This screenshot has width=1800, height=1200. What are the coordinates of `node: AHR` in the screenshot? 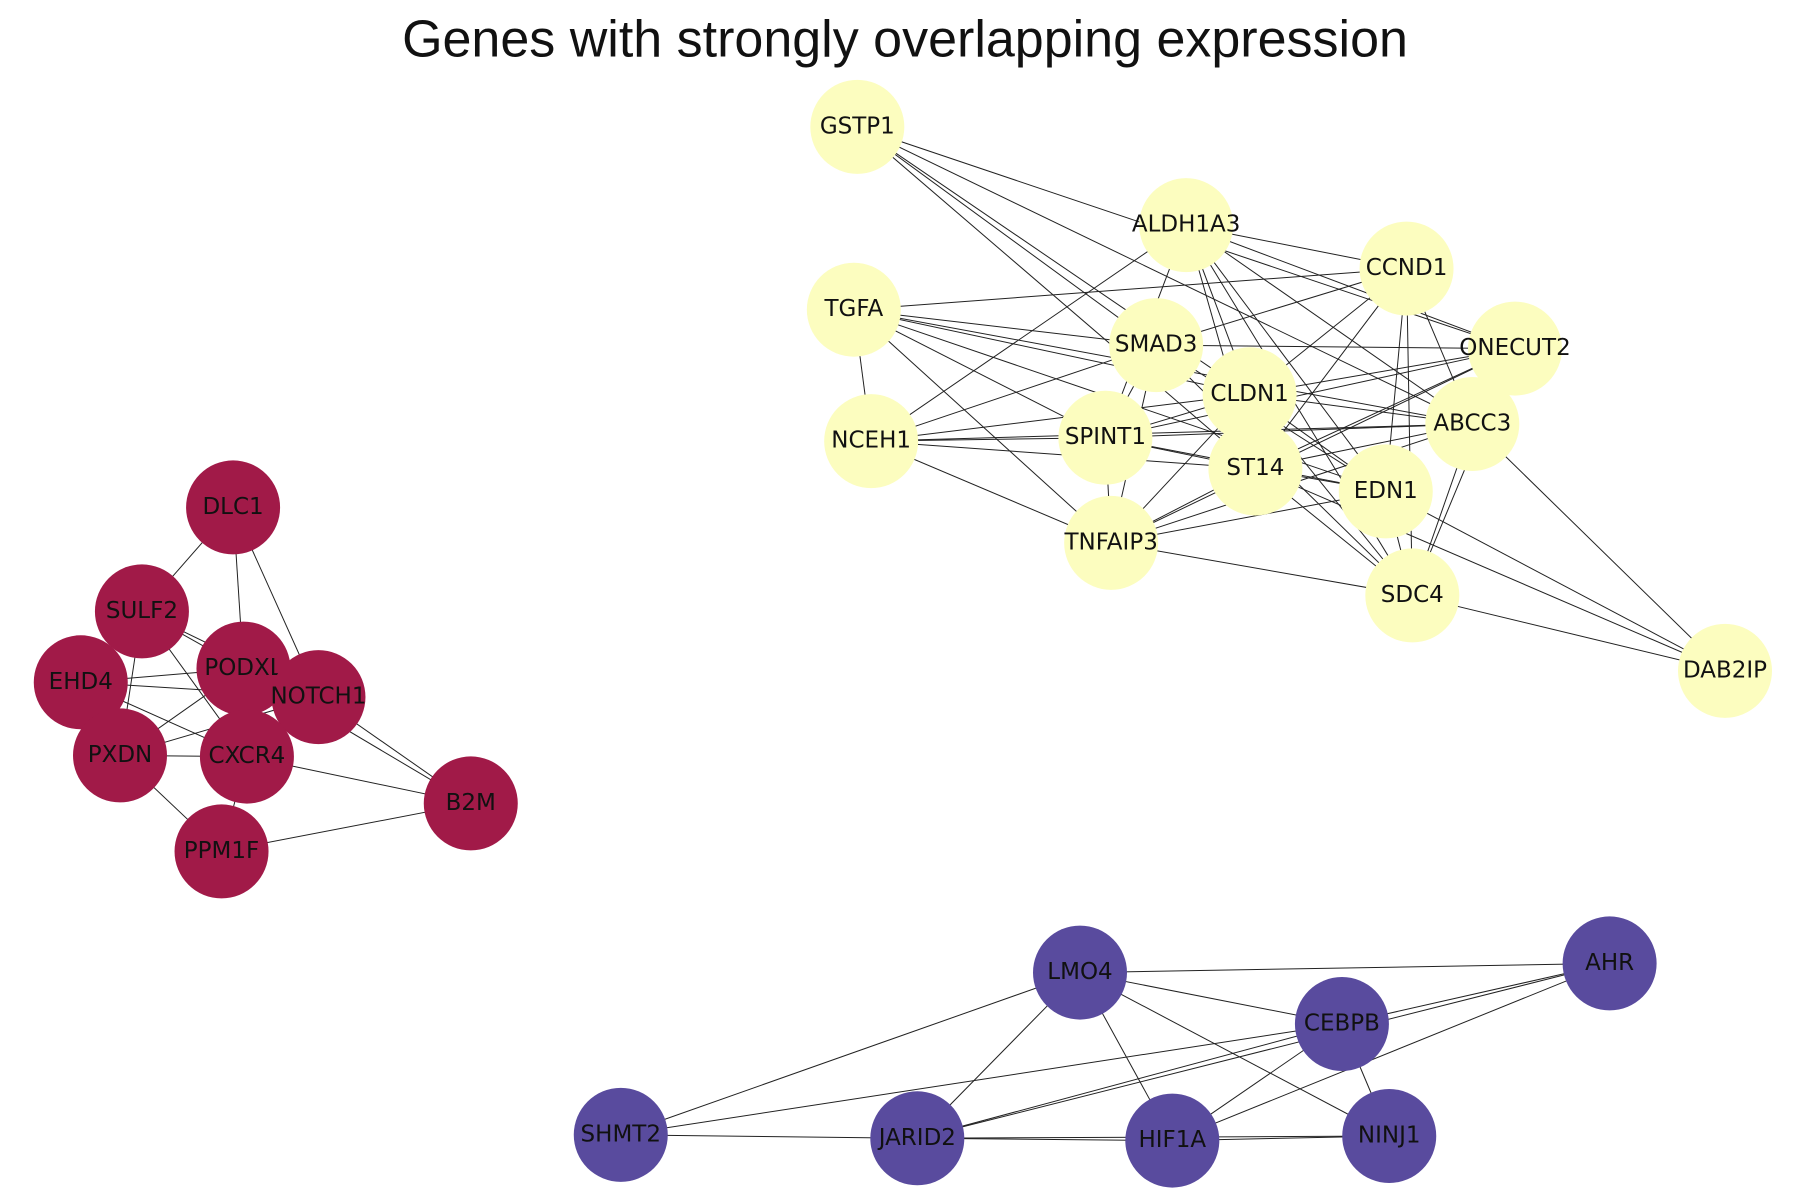 It's located at (1609, 963).